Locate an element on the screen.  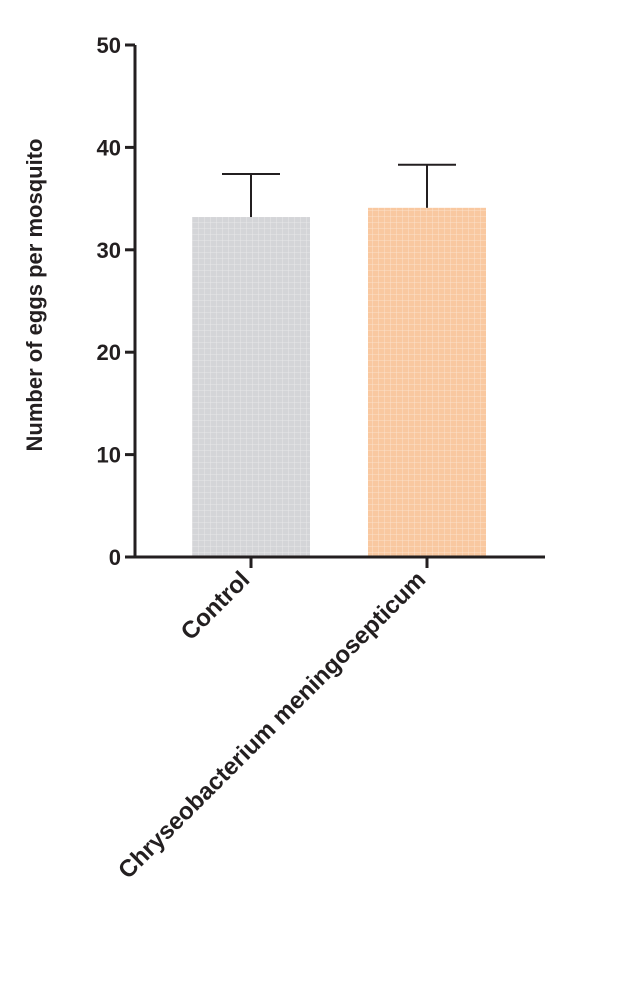
bar-chryseobacterium-meningosepticum is located at coordinates (427, 382).